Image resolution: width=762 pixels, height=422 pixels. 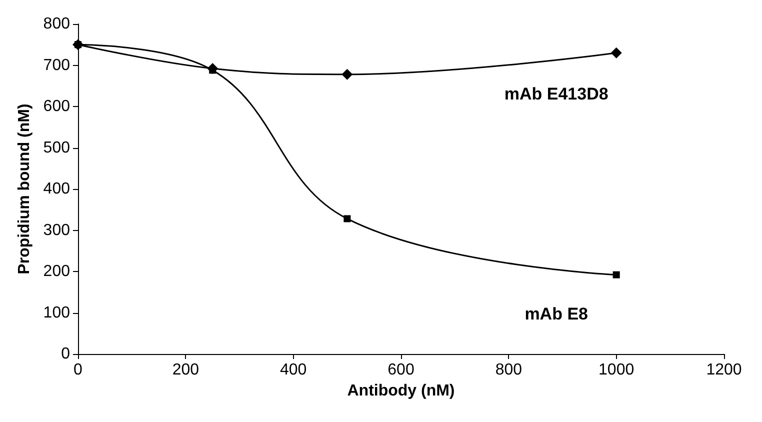 What do you see at coordinates (508, 370) in the screenshot?
I see `x-tick-label: 800` at bounding box center [508, 370].